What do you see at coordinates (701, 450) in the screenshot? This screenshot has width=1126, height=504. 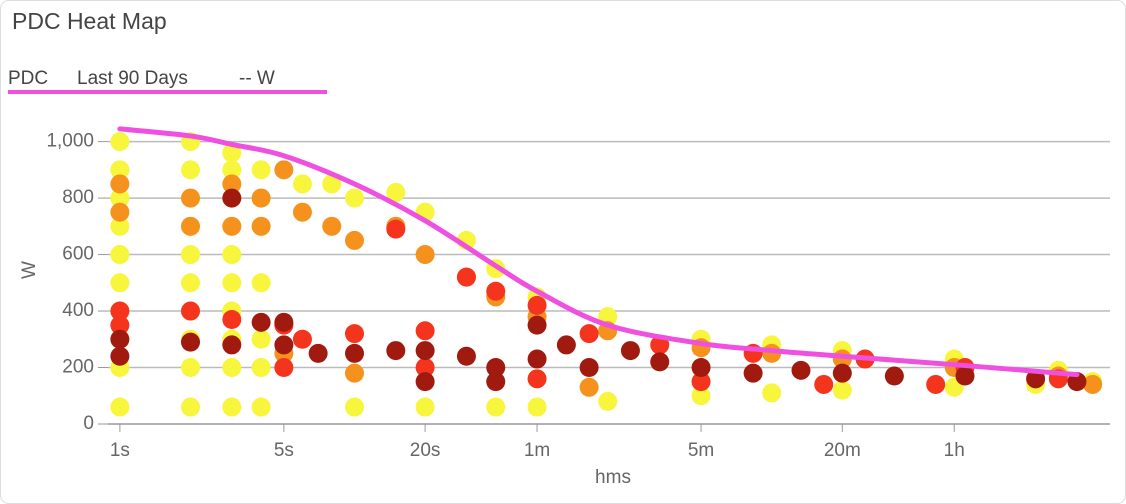 I see `x-tick-label: 5m` at bounding box center [701, 450].